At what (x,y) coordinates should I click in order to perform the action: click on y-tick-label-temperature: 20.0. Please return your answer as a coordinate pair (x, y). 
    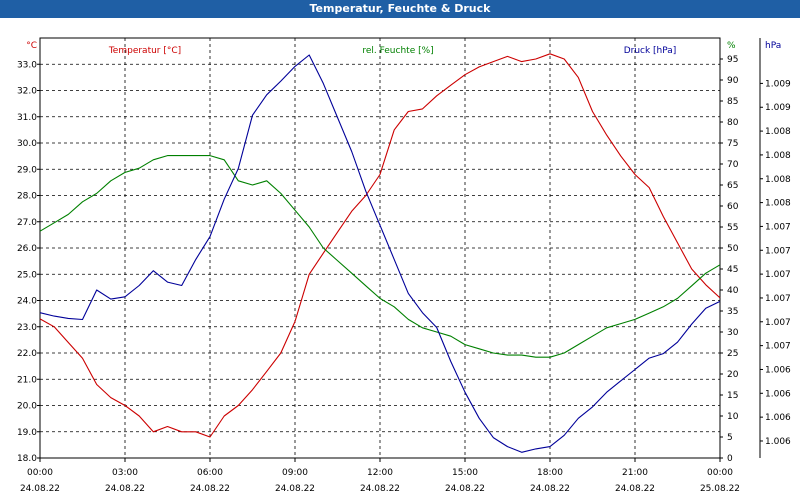
    Looking at the image, I should click on (27, 407).